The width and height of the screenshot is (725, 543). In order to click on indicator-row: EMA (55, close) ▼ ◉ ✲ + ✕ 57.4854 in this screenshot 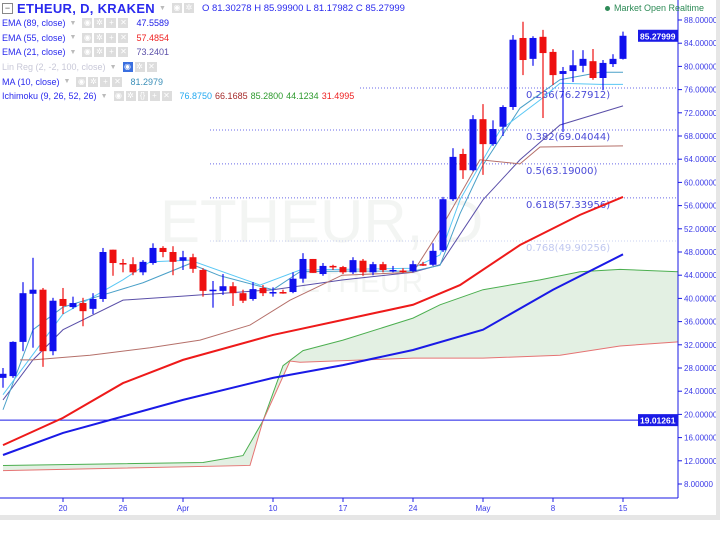, I will do `click(203, 38)`.